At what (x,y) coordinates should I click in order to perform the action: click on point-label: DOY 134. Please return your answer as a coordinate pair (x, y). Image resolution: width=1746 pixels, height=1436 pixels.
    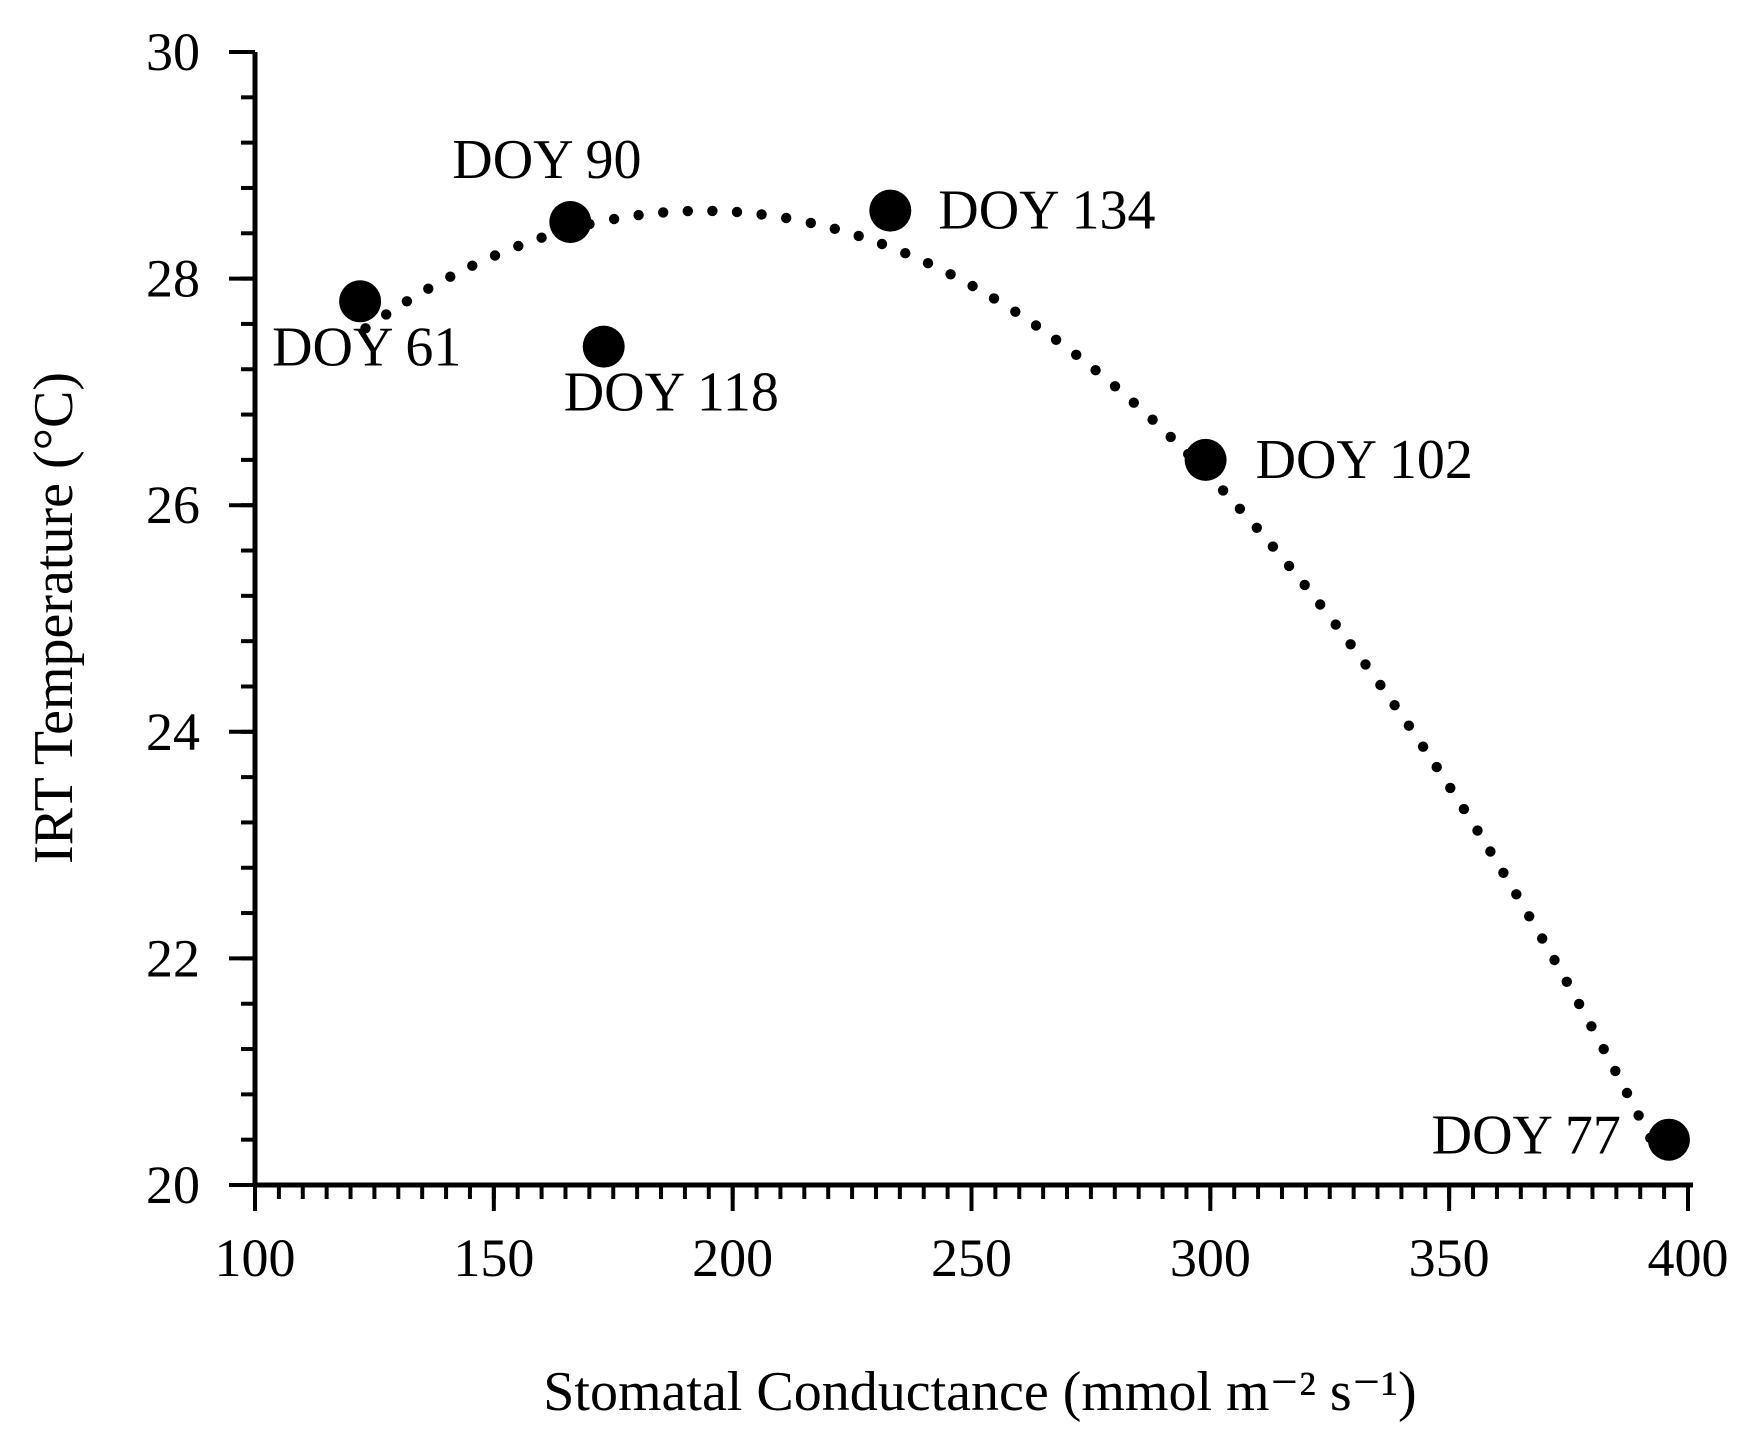
    Looking at the image, I should click on (1046, 211).